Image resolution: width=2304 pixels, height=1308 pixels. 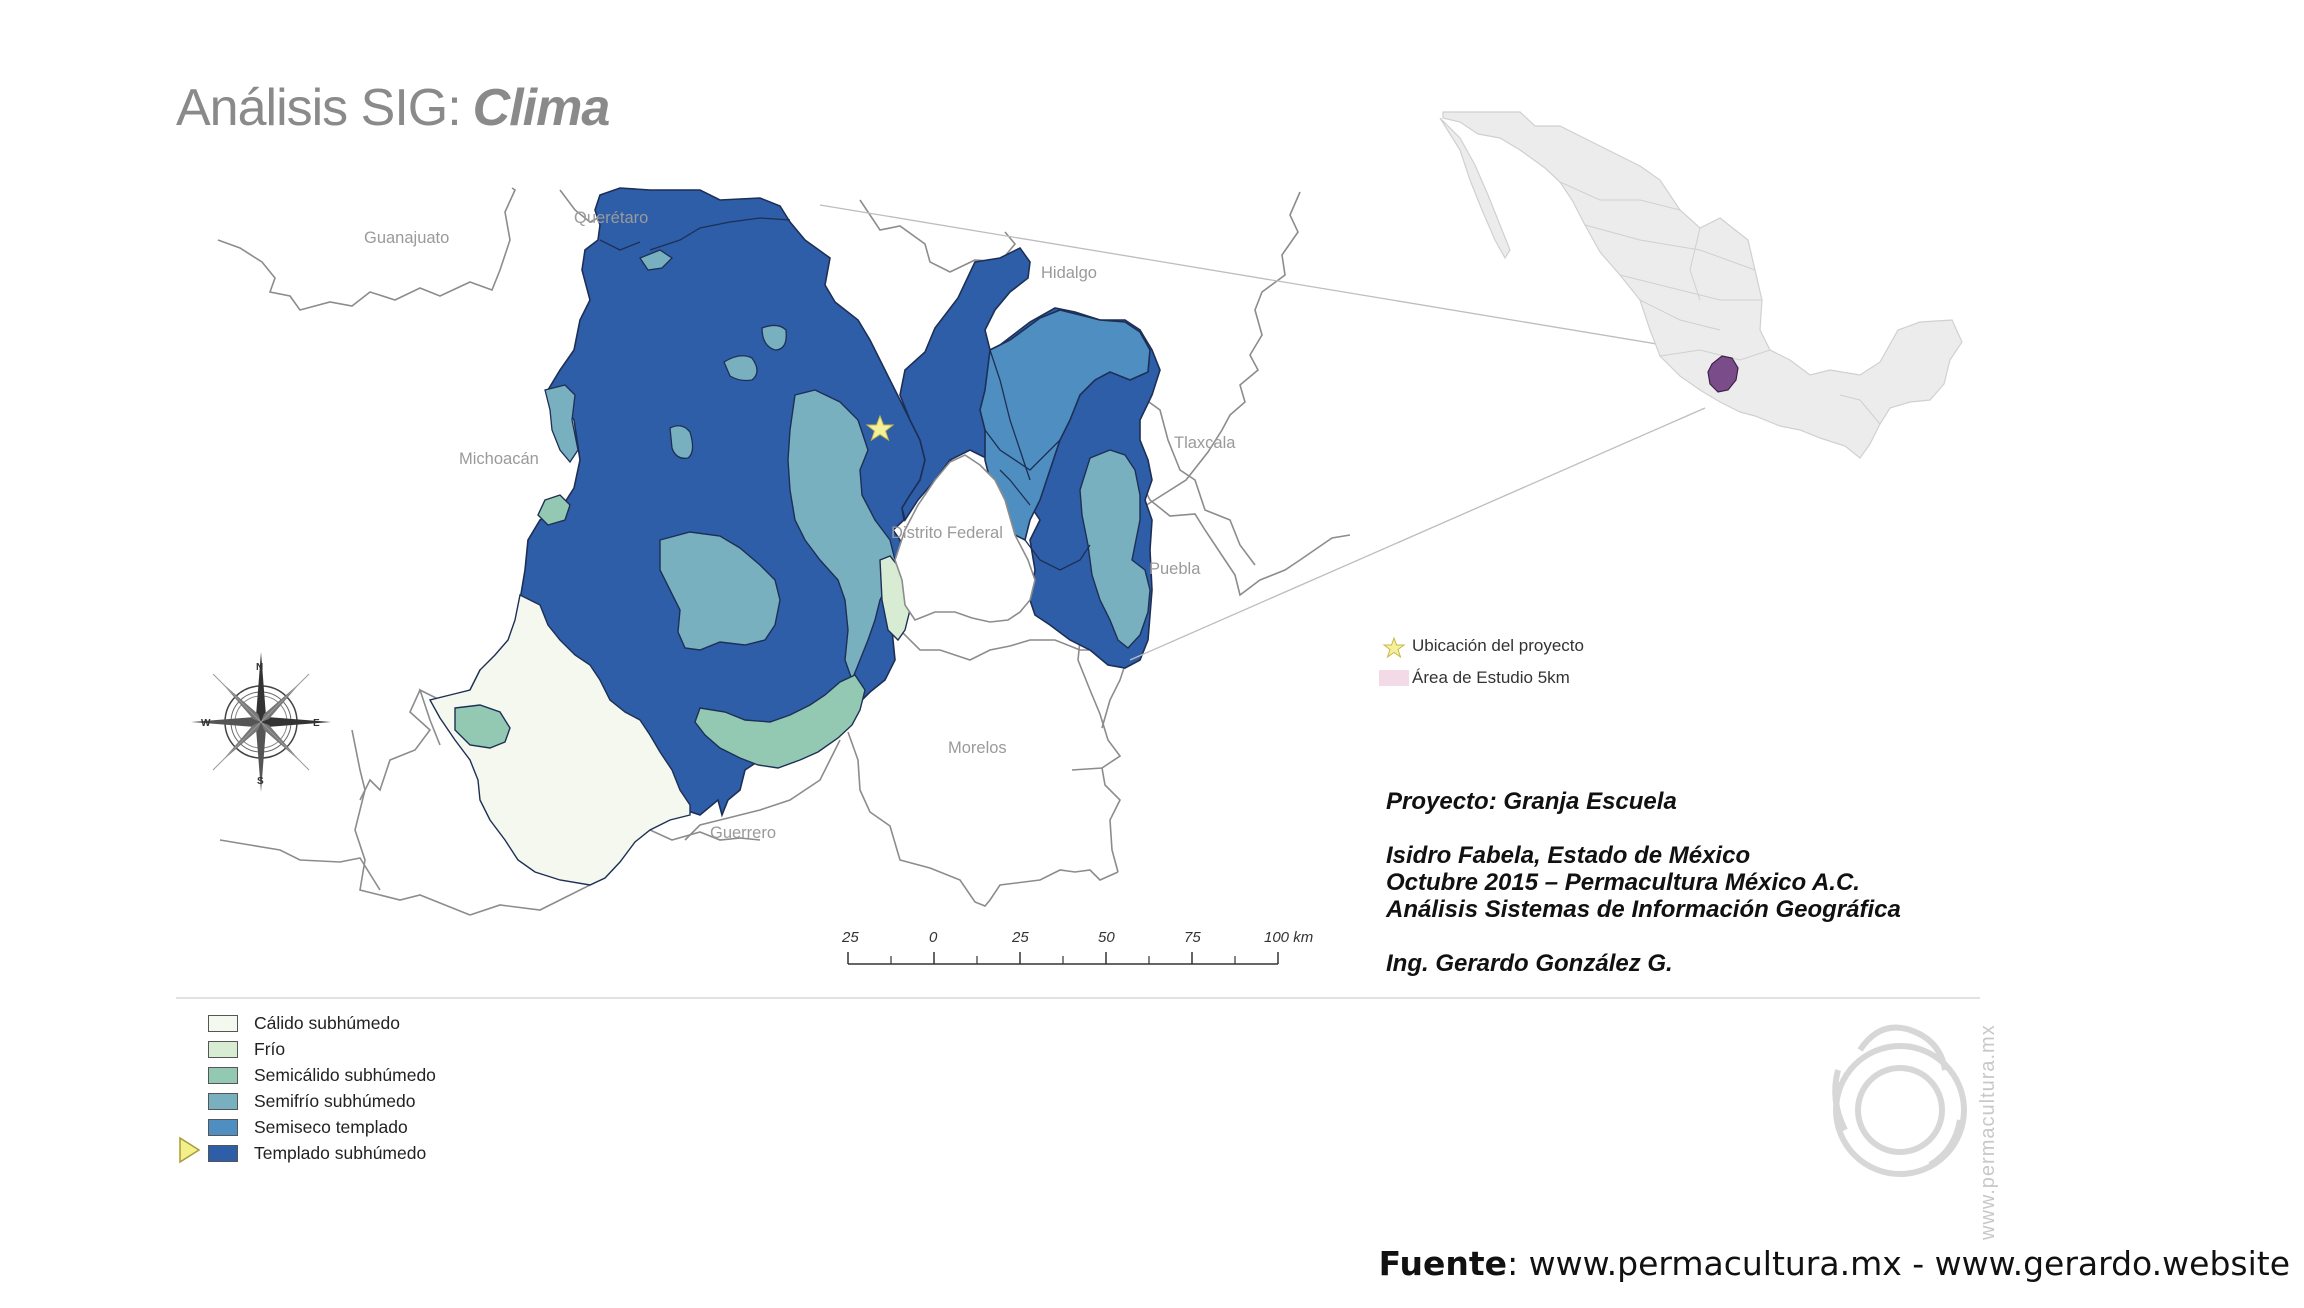 What do you see at coordinates (260, 781) in the screenshot?
I see `compass-s: S` at bounding box center [260, 781].